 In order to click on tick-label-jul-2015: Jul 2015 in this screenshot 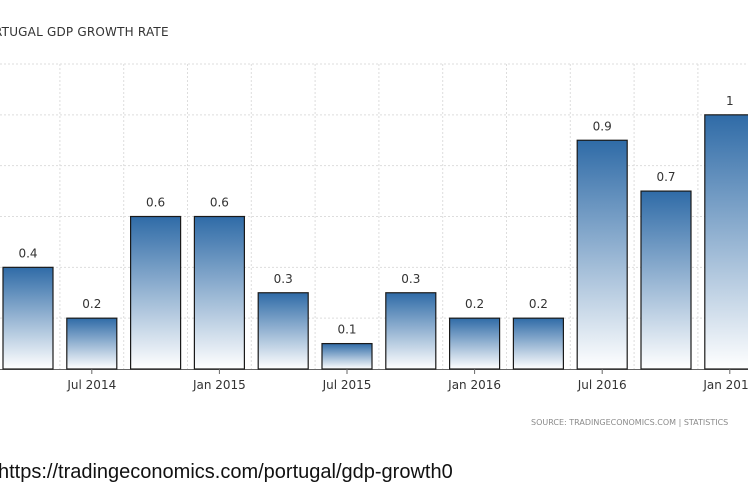, I will do `click(347, 385)`.